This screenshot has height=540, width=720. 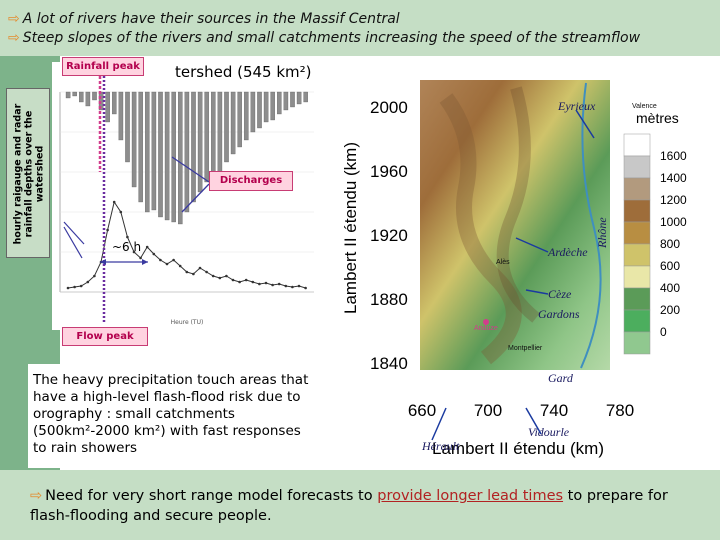 What do you see at coordinates (251, 181) in the screenshot?
I see `discharges-label: Discharges` at bounding box center [251, 181].